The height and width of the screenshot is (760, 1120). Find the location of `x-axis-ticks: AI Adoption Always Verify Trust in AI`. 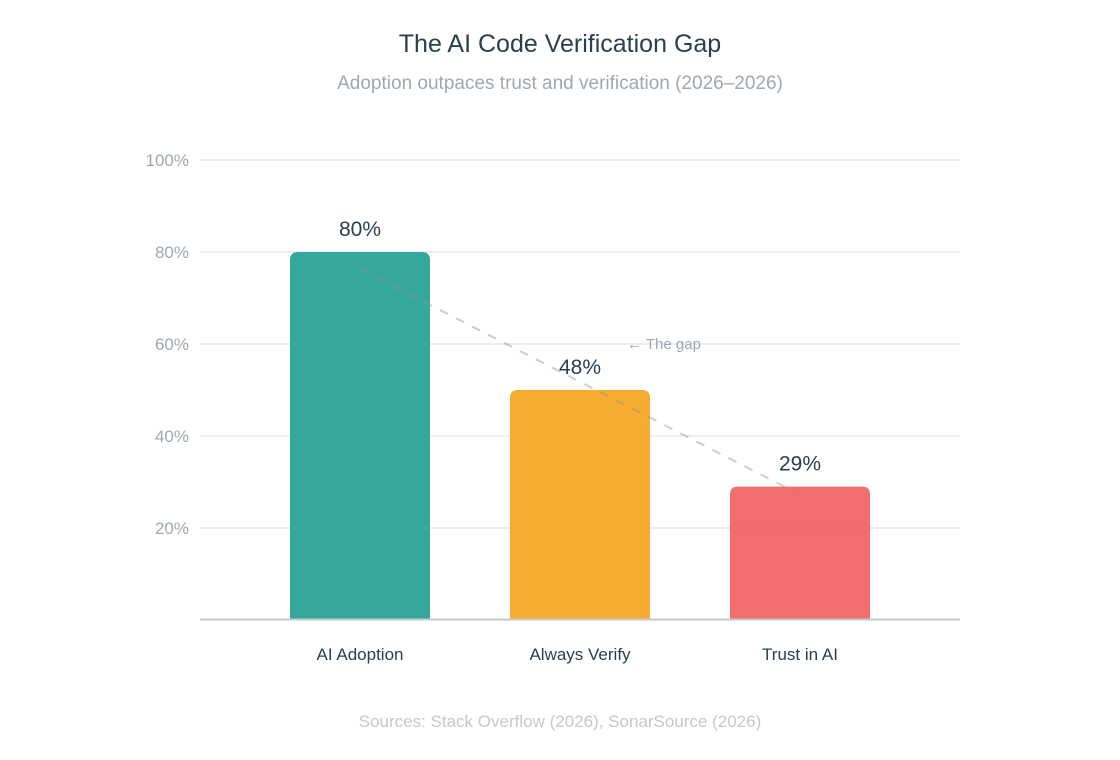

x-axis-ticks: AI Adoption Always Verify Trust in AI is located at coordinates (577, 654).